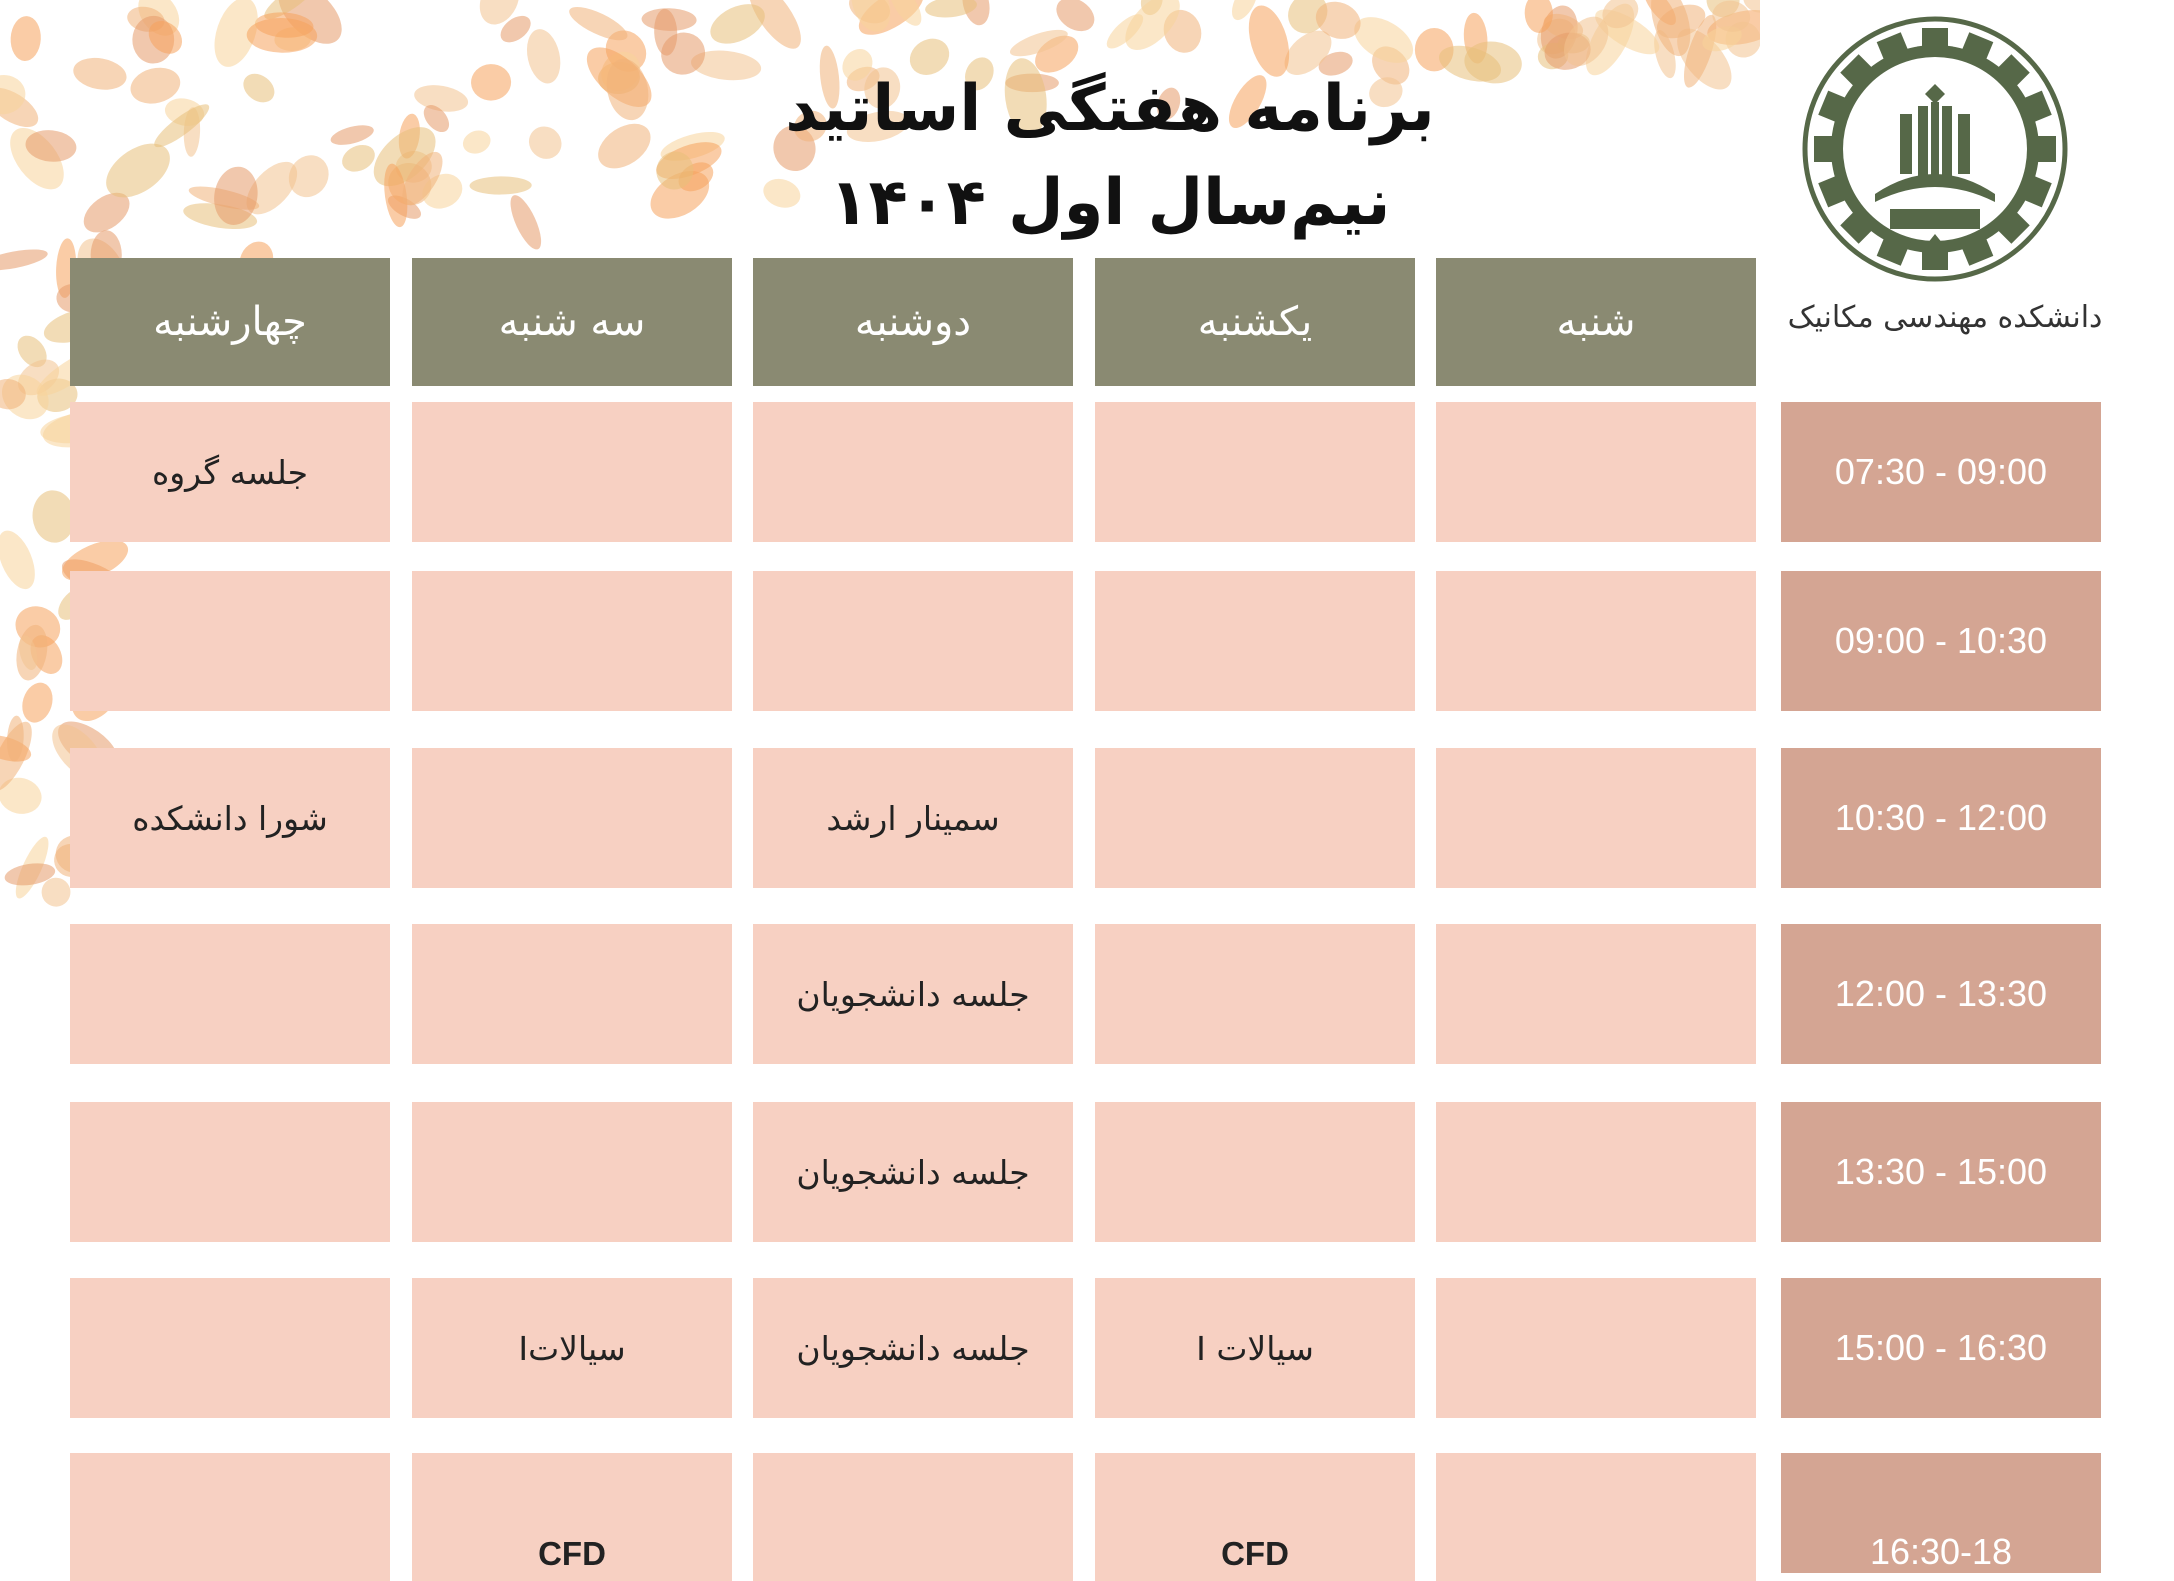 The image size is (2174, 1581). I want to click on day-header: یکشنبه, so click(1255, 322).